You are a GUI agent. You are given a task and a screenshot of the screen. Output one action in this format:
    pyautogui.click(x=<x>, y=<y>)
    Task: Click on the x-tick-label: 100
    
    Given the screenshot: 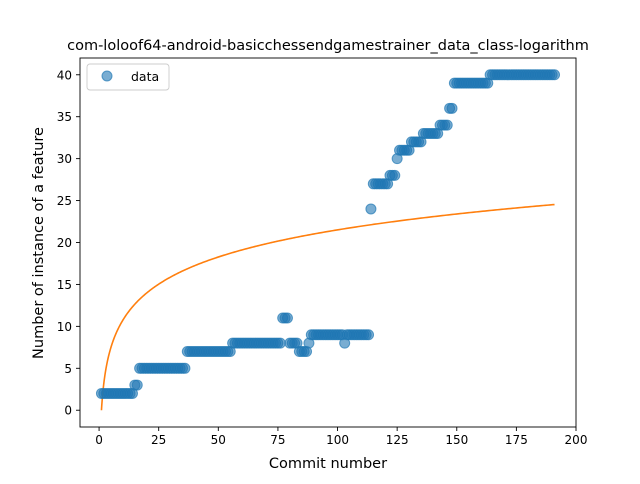 What is the action you would take?
    pyautogui.click(x=337, y=440)
    